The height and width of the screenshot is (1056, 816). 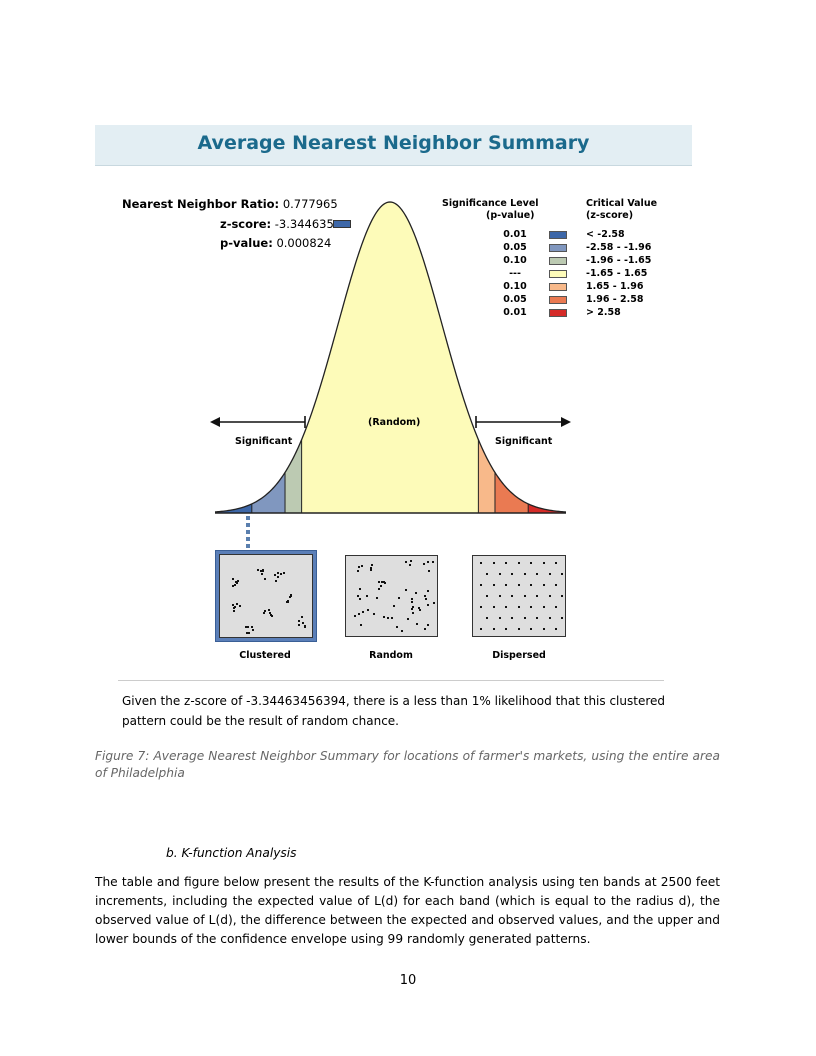 What do you see at coordinates (201, 204) in the screenshot?
I see `nn-ratio-label: Nearest Neighbor Ratio:` at bounding box center [201, 204].